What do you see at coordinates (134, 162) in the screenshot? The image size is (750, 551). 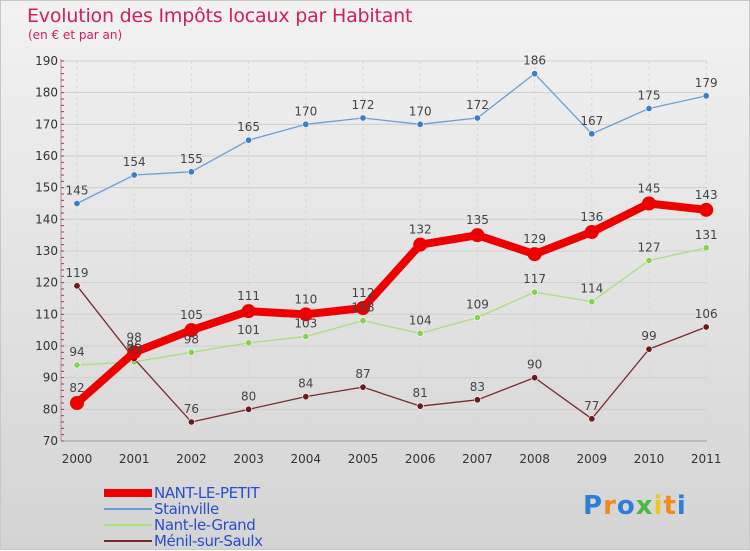 I see `data-label: 154` at bounding box center [134, 162].